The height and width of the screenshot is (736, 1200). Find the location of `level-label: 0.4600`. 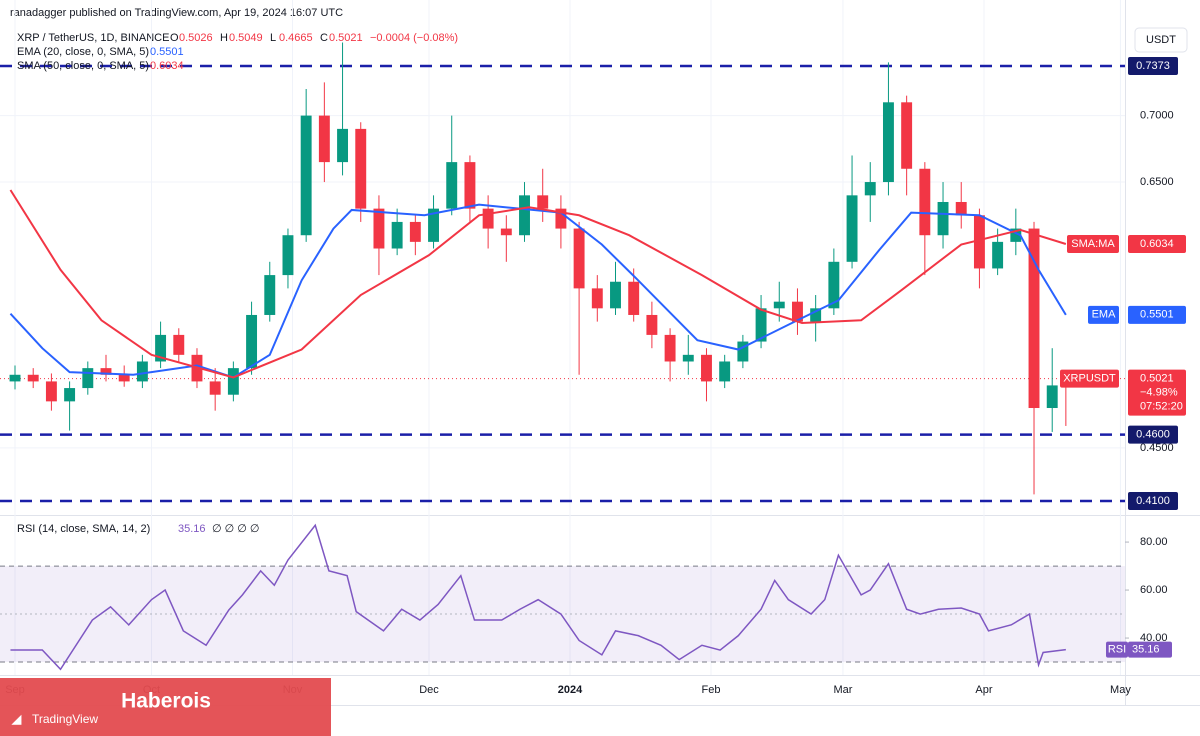

level-label: 0.4600 is located at coordinates (1153, 434).